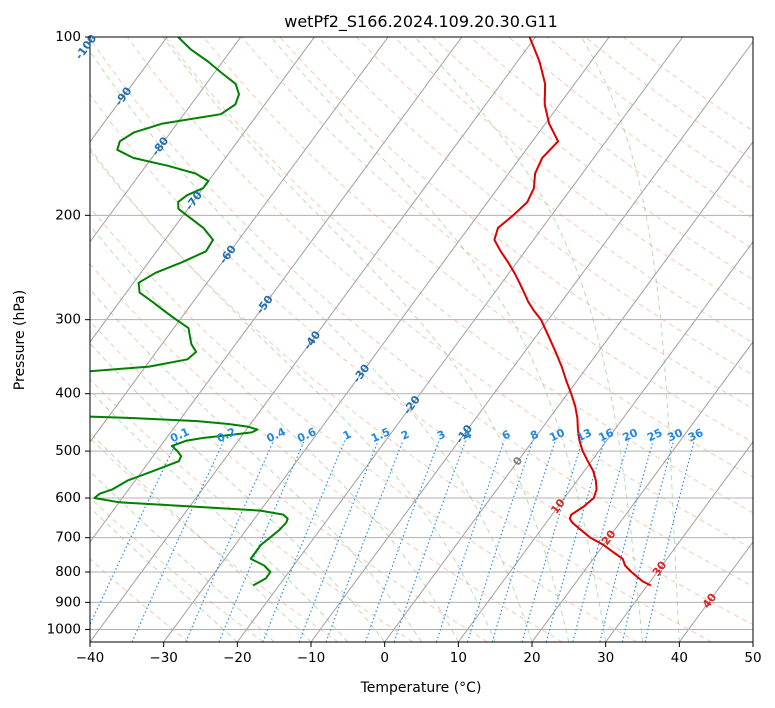  What do you see at coordinates (68, 572) in the screenshot?
I see `y-tick-label: 800` at bounding box center [68, 572].